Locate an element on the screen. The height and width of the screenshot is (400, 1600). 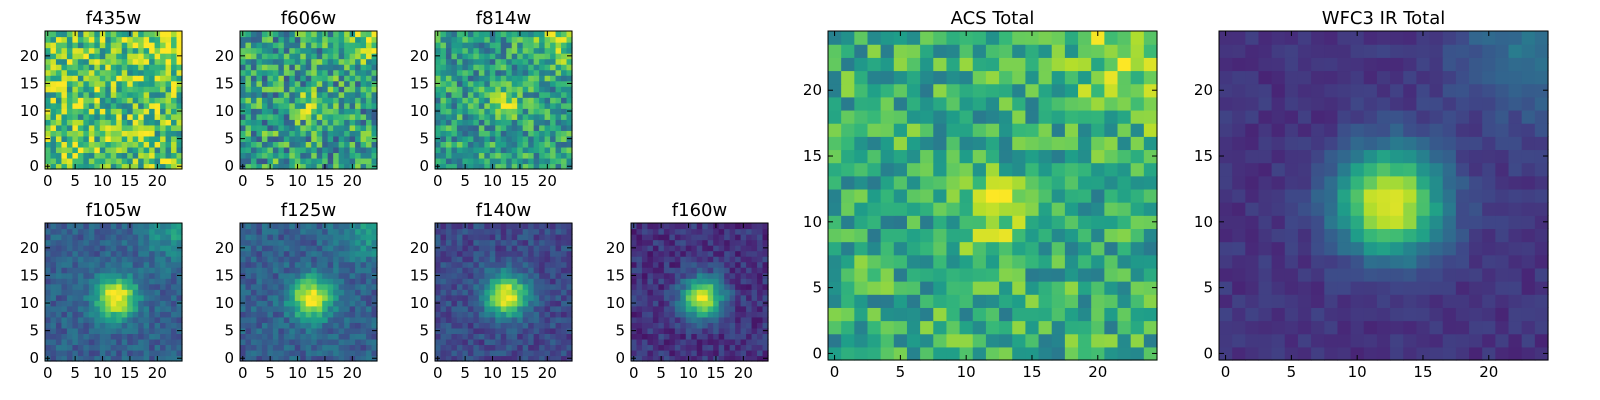
x-tick-label: 5 is located at coordinates (465, 181).